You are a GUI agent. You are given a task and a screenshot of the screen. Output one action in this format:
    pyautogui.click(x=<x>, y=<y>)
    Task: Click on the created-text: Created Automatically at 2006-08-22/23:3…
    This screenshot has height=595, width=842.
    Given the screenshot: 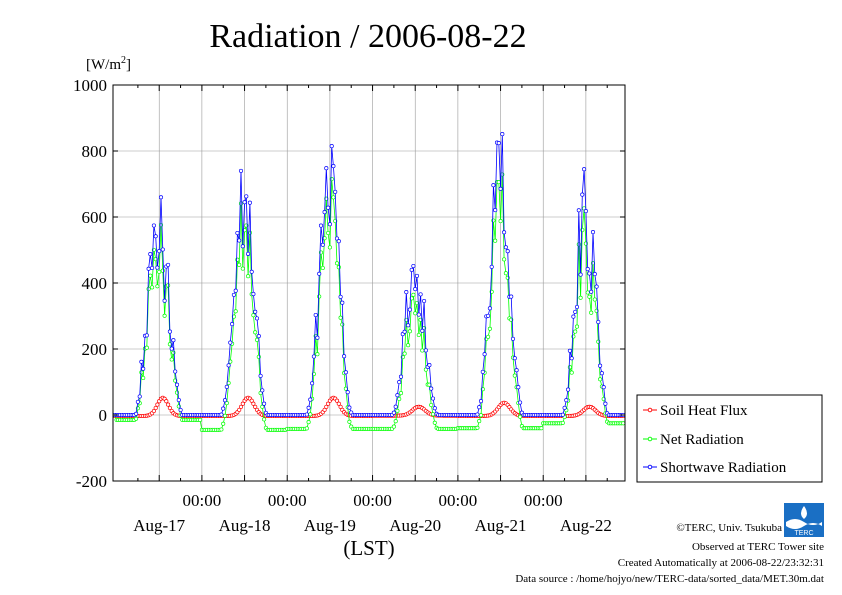 What is the action you would take?
    pyautogui.click(x=721, y=563)
    